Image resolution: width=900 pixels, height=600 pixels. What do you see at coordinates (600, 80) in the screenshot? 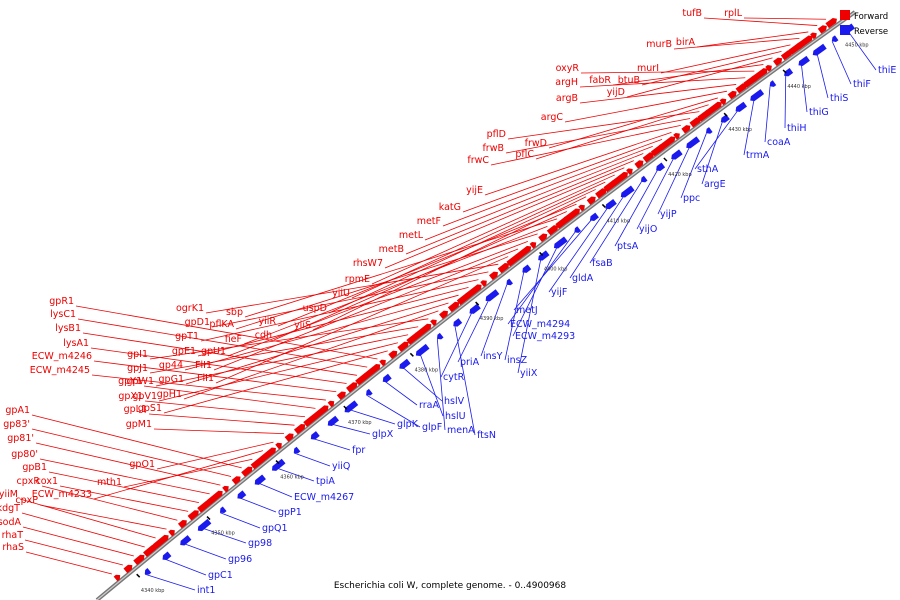
I see `forward-gene-label: fabR` at bounding box center [600, 80].